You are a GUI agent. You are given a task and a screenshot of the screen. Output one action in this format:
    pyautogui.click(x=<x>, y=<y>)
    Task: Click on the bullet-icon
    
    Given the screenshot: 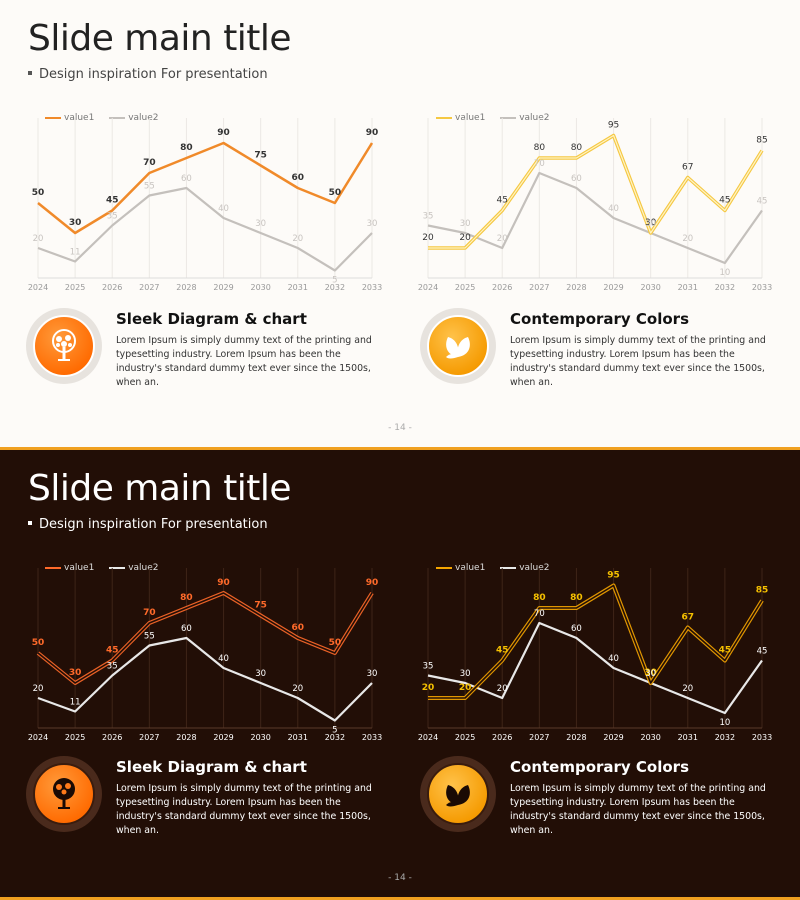 What is the action you would take?
    pyautogui.click(x=30, y=72)
    